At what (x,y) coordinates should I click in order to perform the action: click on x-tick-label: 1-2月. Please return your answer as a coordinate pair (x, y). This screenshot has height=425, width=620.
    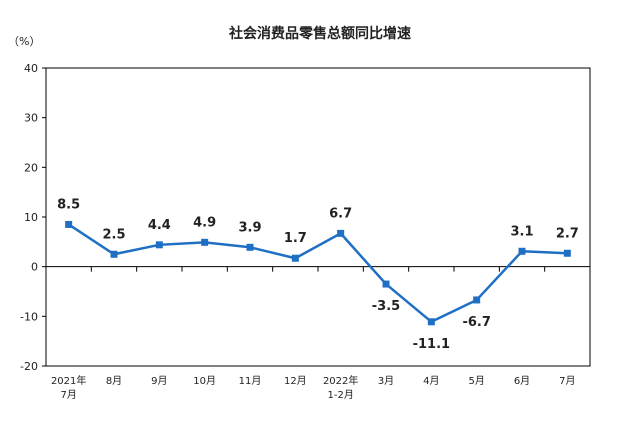
    Looking at the image, I should click on (340, 395).